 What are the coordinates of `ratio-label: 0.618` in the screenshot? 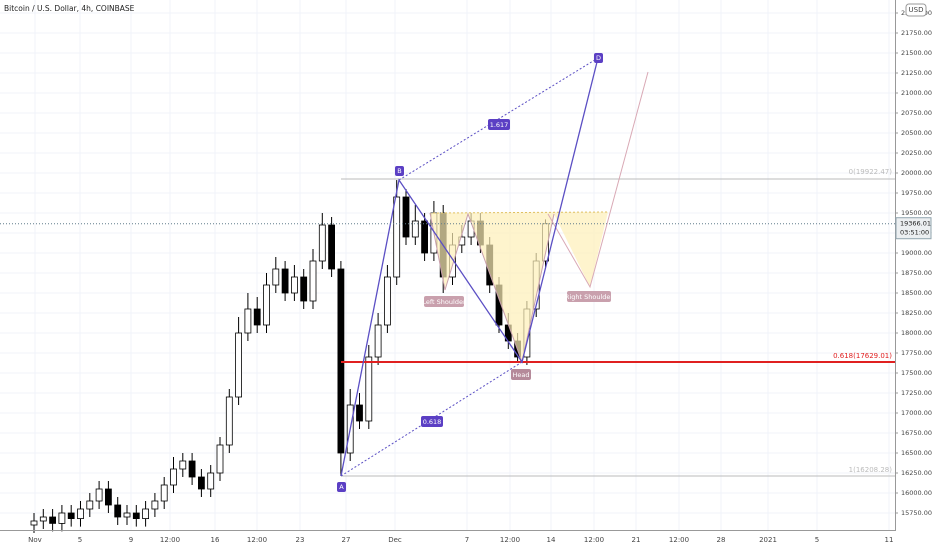 It's located at (432, 422).